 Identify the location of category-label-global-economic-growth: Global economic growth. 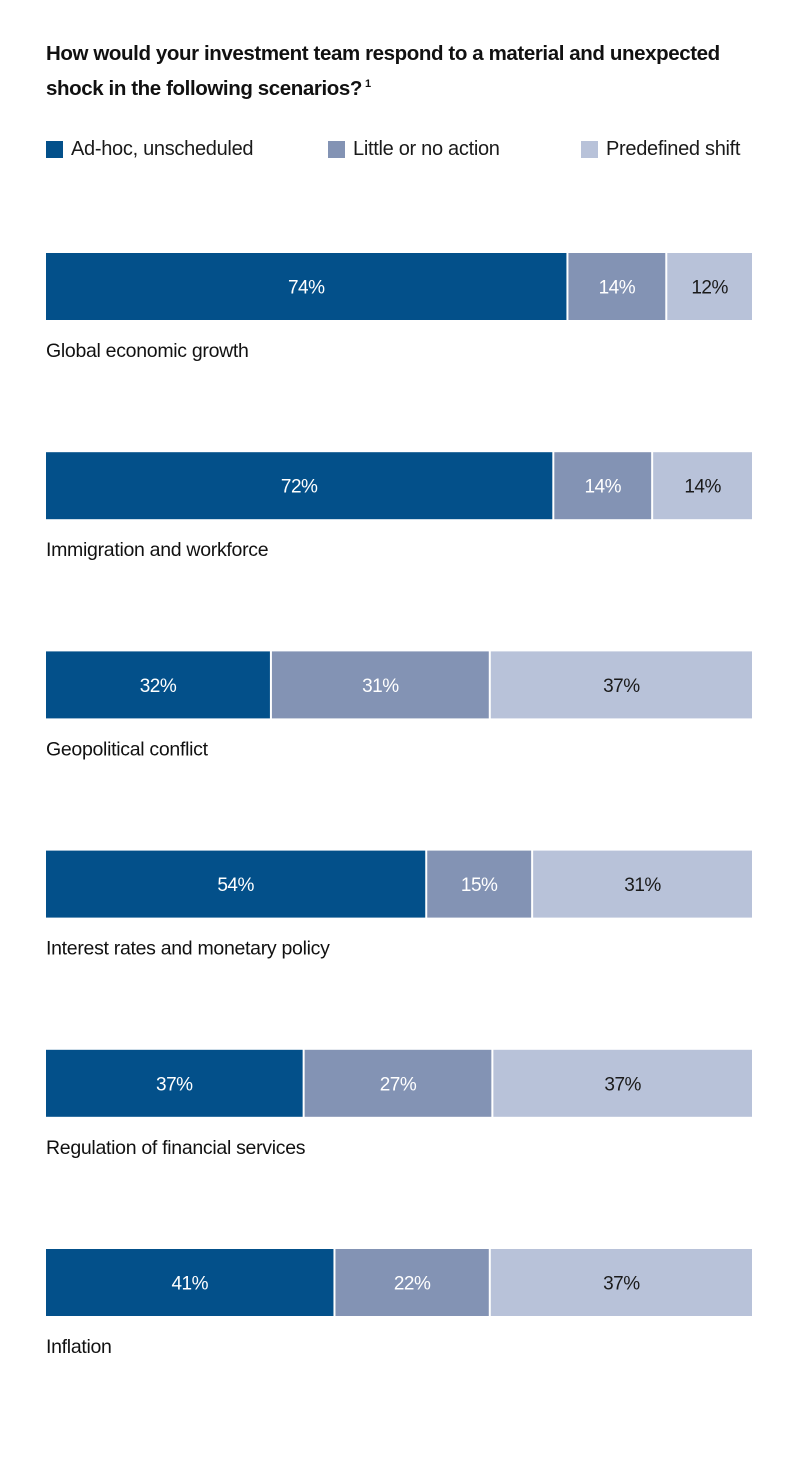
(147, 351).